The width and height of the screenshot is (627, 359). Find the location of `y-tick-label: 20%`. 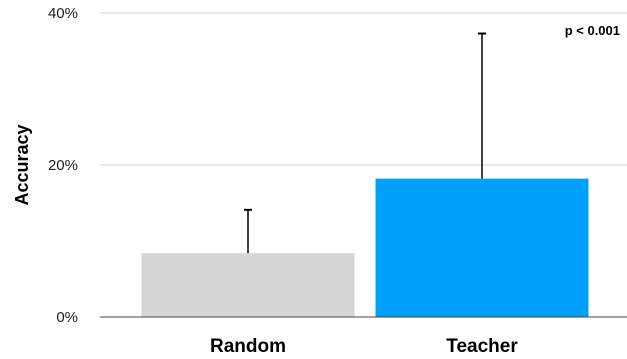

y-tick-label: 20% is located at coordinates (63, 165).